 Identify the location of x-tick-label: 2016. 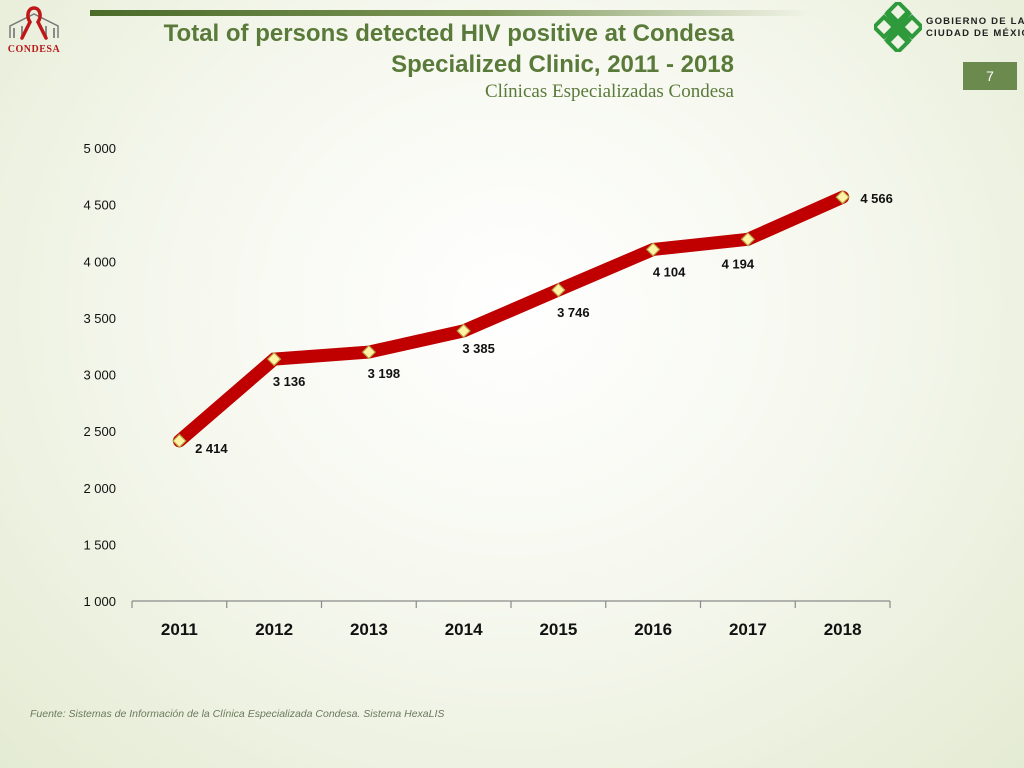
(653, 629).